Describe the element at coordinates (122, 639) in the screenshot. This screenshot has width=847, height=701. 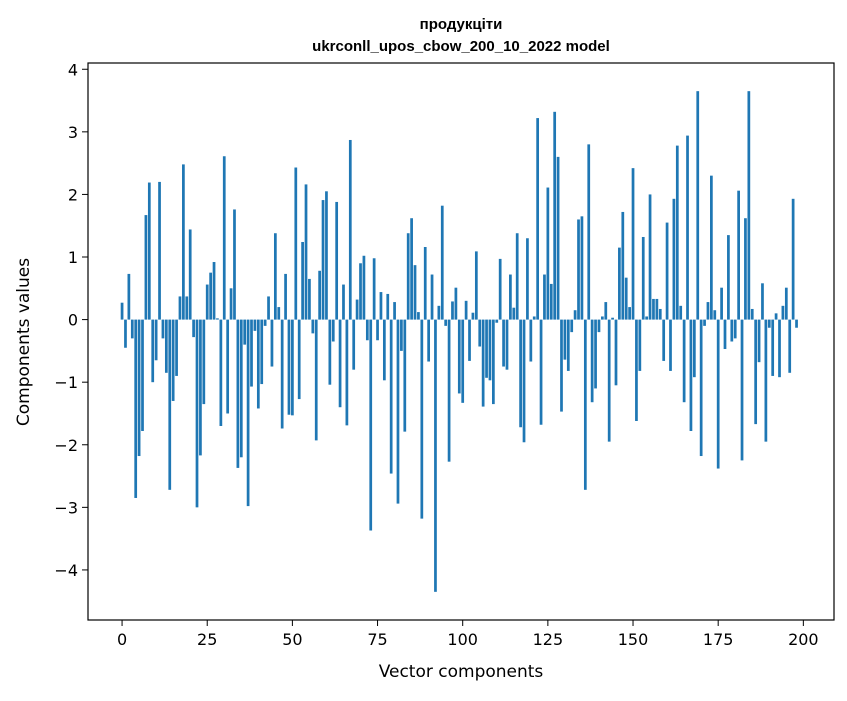
I see `x-tick-label: 0` at that location.